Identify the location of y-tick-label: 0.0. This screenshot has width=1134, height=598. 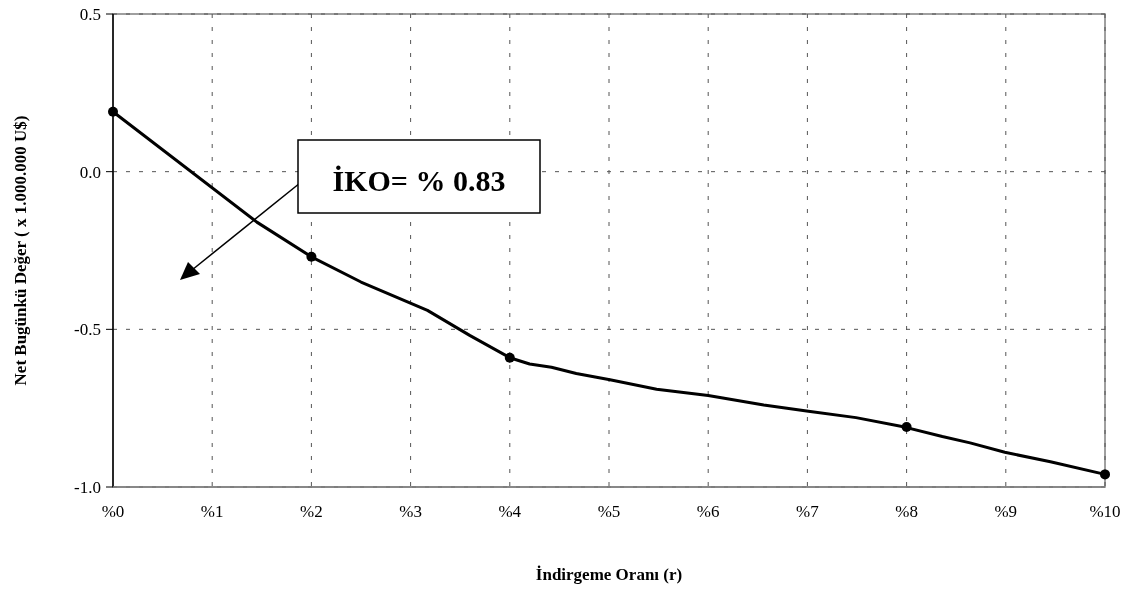
(90, 172).